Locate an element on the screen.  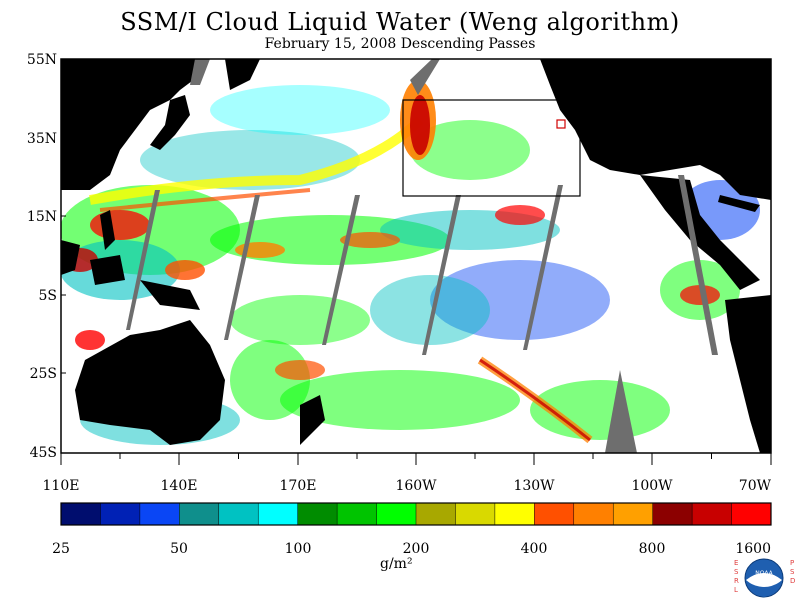
units-label: g/m² is located at coordinates (396, 564).